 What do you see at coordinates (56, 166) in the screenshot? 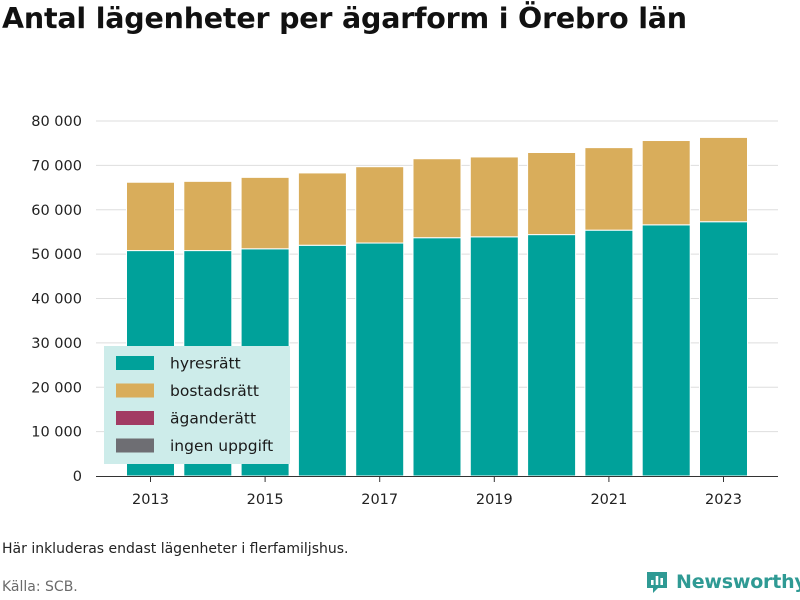
I see `y-tick-label: 70 000` at bounding box center [56, 166].